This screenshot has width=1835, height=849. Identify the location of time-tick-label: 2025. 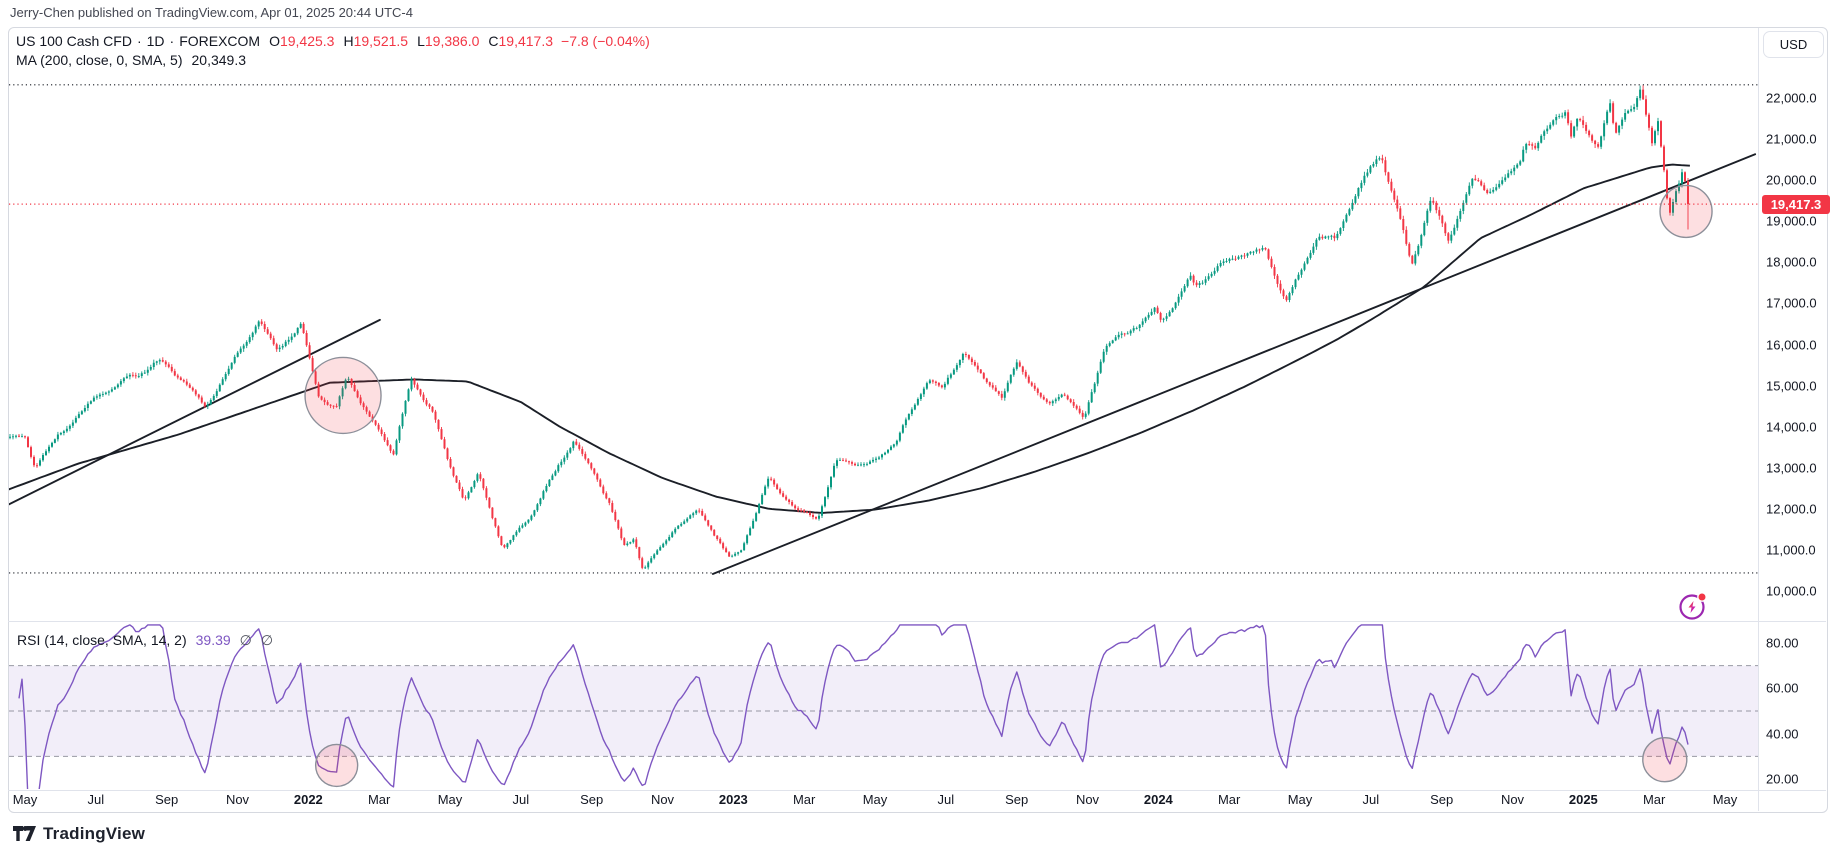
(1583, 799).